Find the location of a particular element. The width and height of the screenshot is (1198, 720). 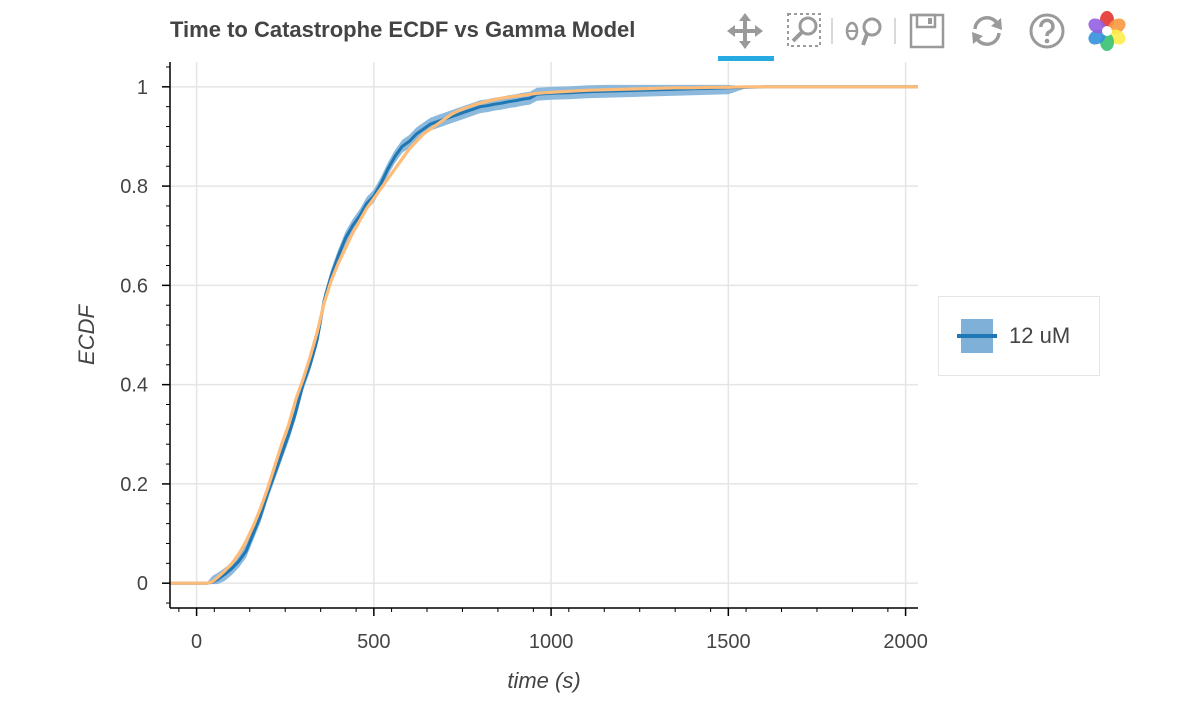

bokeh-logo-icon is located at coordinates (1107, 31).